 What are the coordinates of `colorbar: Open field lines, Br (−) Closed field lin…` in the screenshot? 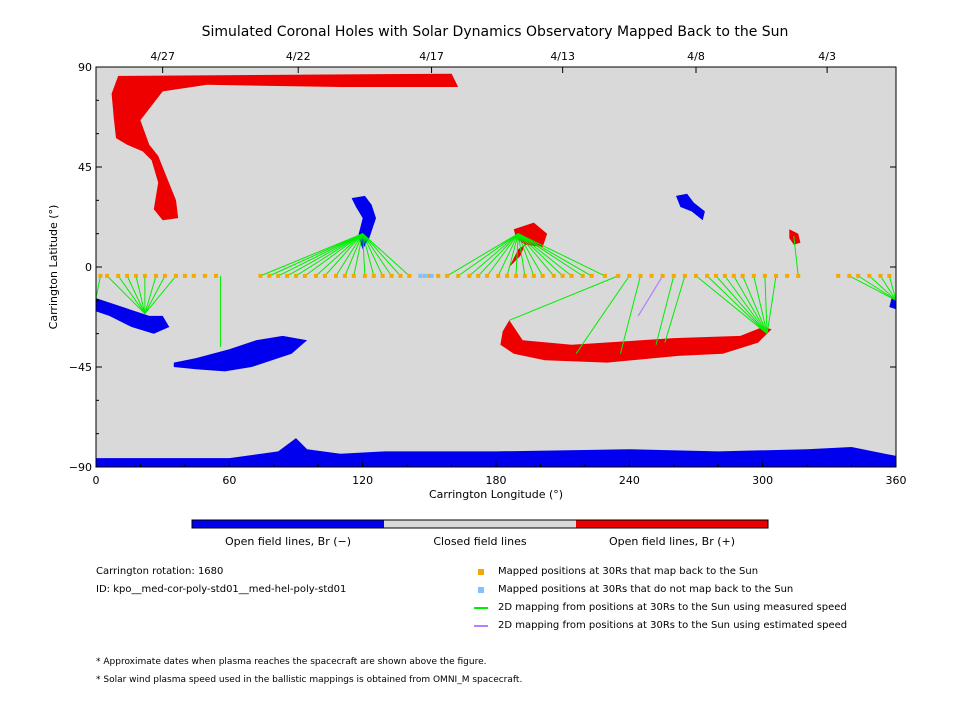 It's located at (480, 533).